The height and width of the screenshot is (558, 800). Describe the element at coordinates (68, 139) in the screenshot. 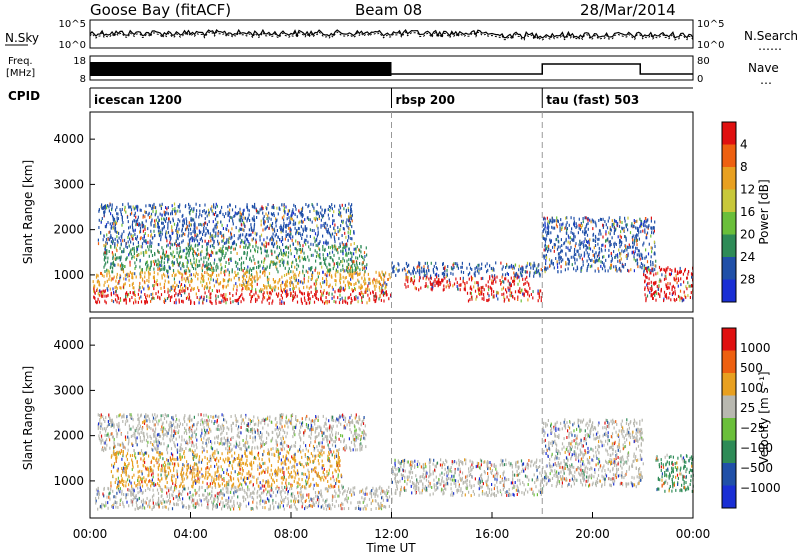

I see `y-tick-label: 4000` at that location.